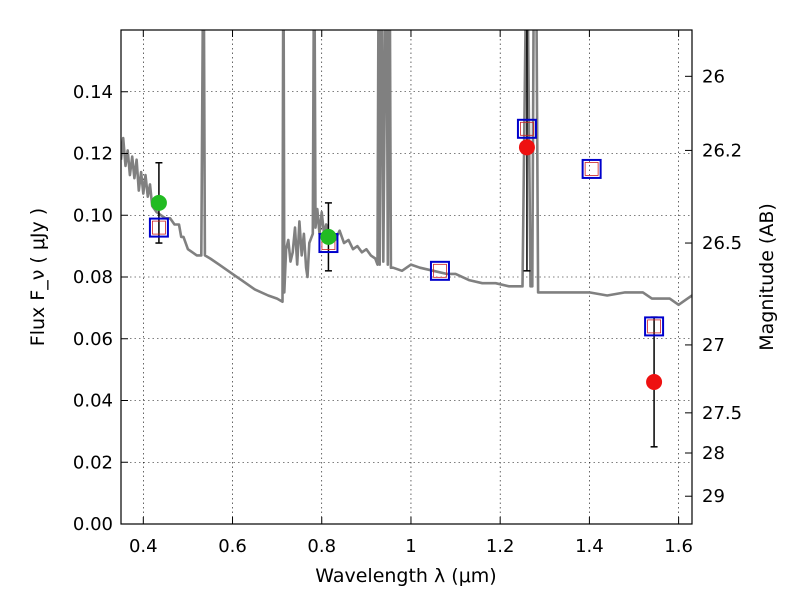 This screenshot has width=800, height=600. Describe the element at coordinates (93, 308) in the screenshot. I see `y-tick-labels: 0.00 0.02 0.04 0.06 0.08 0.10 0.12 0.14` at that location.